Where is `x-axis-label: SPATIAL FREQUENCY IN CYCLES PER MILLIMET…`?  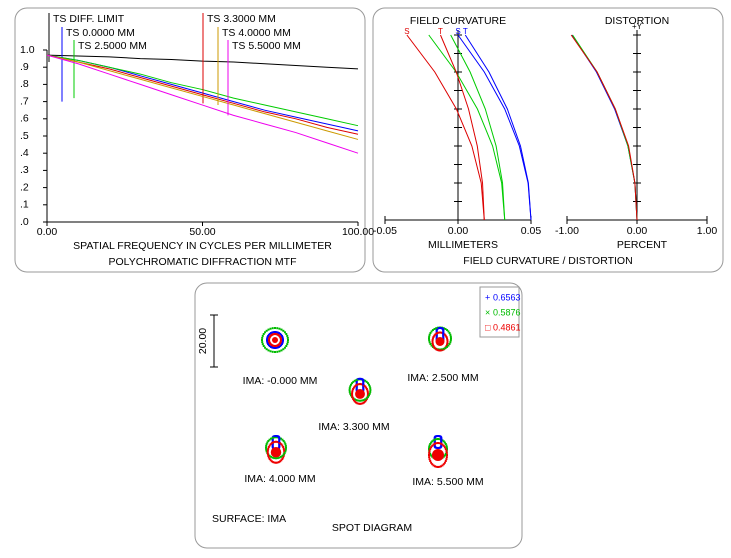 x-axis-label: SPATIAL FREQUENCY IN CYCLES PER MILLIMET… is located at coordinates (202, 246).